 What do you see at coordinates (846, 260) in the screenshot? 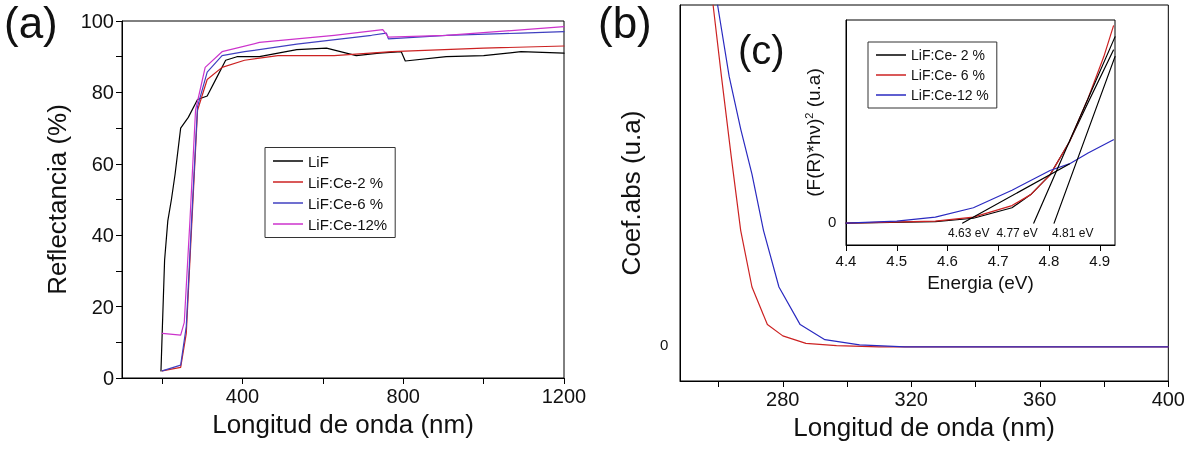
I see `x-tick-label: 4.4` at bounding box center [846, 260].